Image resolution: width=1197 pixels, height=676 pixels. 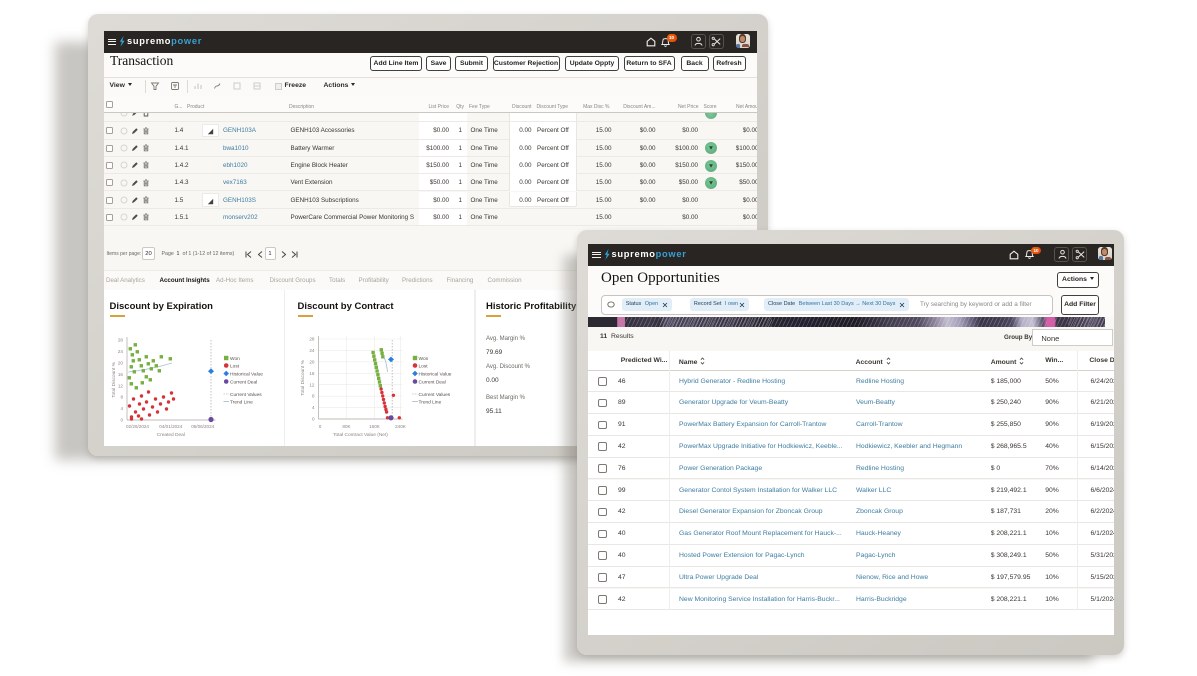 I want to click on svg-text: 02/26/2024, so click(x=137, y=426).